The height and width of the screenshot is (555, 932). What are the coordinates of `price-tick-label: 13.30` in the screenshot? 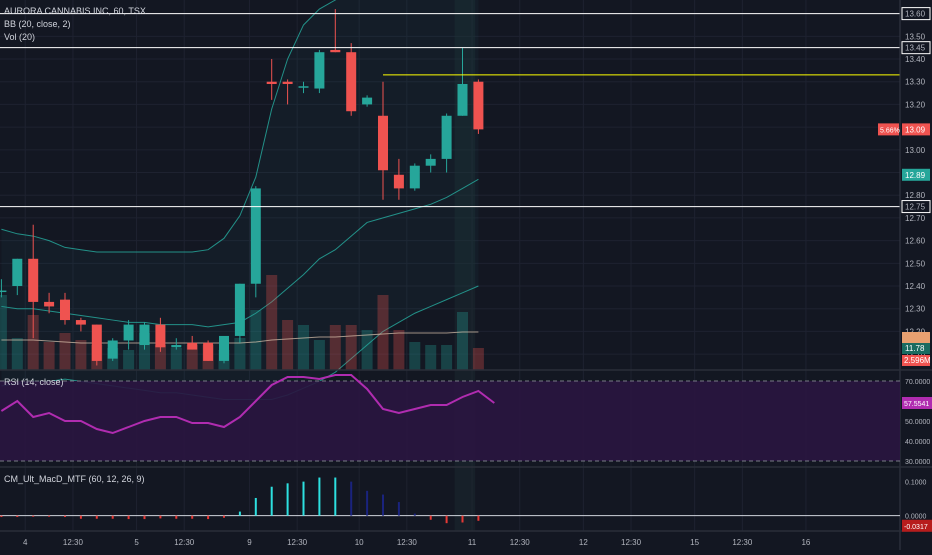 It's located at (915, 82).